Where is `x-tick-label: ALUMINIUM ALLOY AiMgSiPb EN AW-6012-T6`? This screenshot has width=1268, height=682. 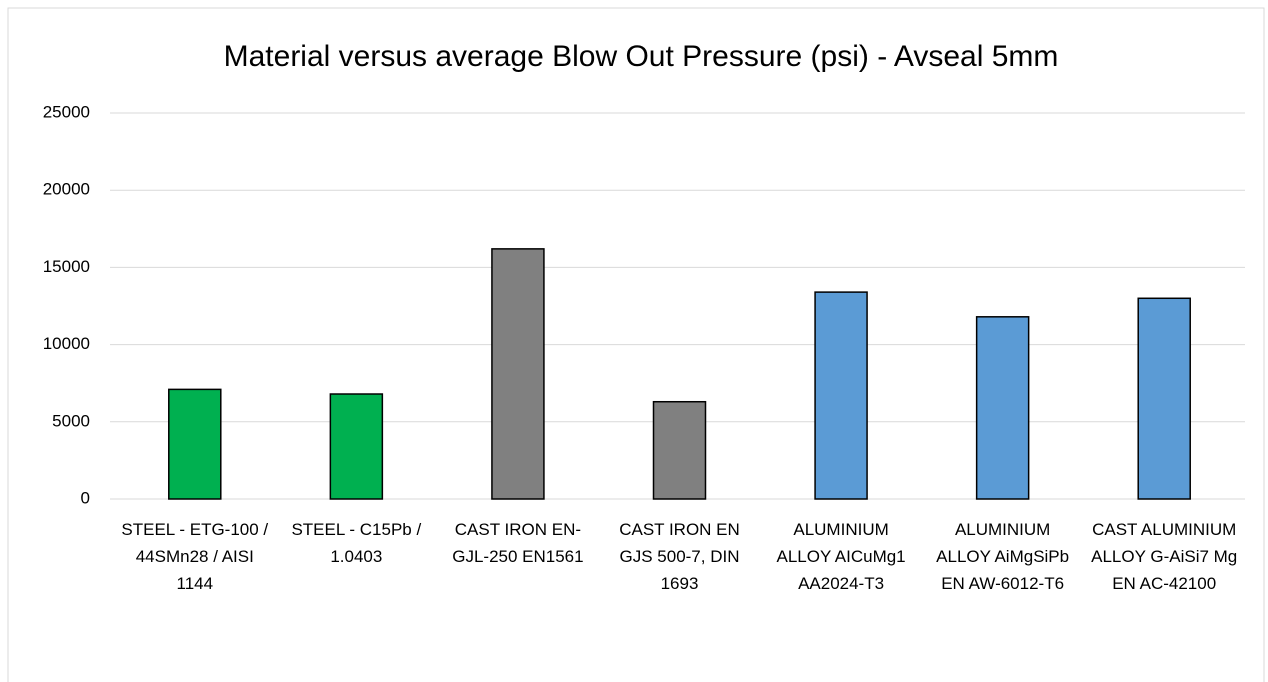
x-tick-label: ALUMINIUM ALLOY AiMgSiPb EN AW-6012-T6 is located at coordinates (1003, 556).